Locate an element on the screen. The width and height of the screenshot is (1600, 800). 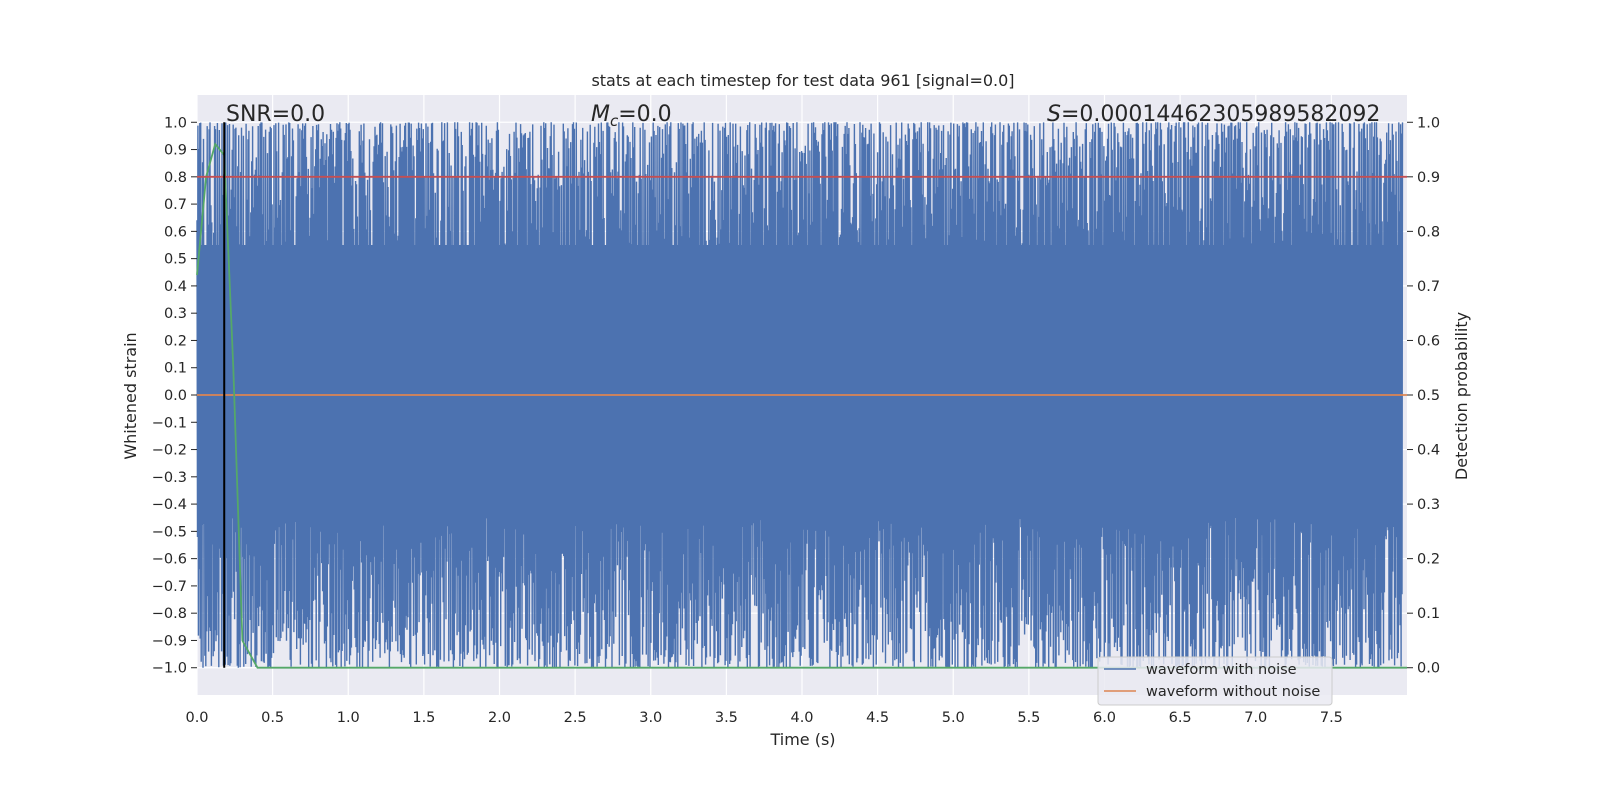
right-y-axis-label: Detection probability is located at coordinates (1461, 396).